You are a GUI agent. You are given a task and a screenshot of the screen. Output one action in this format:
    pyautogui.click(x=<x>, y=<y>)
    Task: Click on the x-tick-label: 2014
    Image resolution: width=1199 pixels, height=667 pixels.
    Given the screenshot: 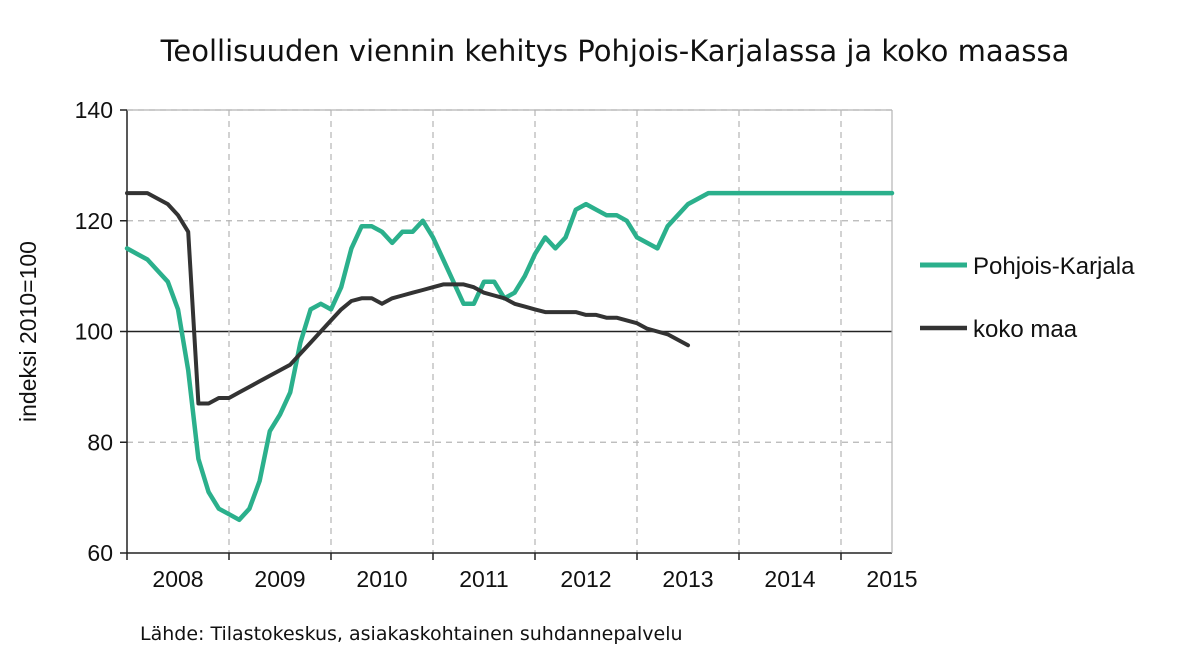 What is the action you would take?
    pyautogui.click(x=789, y=579)
    